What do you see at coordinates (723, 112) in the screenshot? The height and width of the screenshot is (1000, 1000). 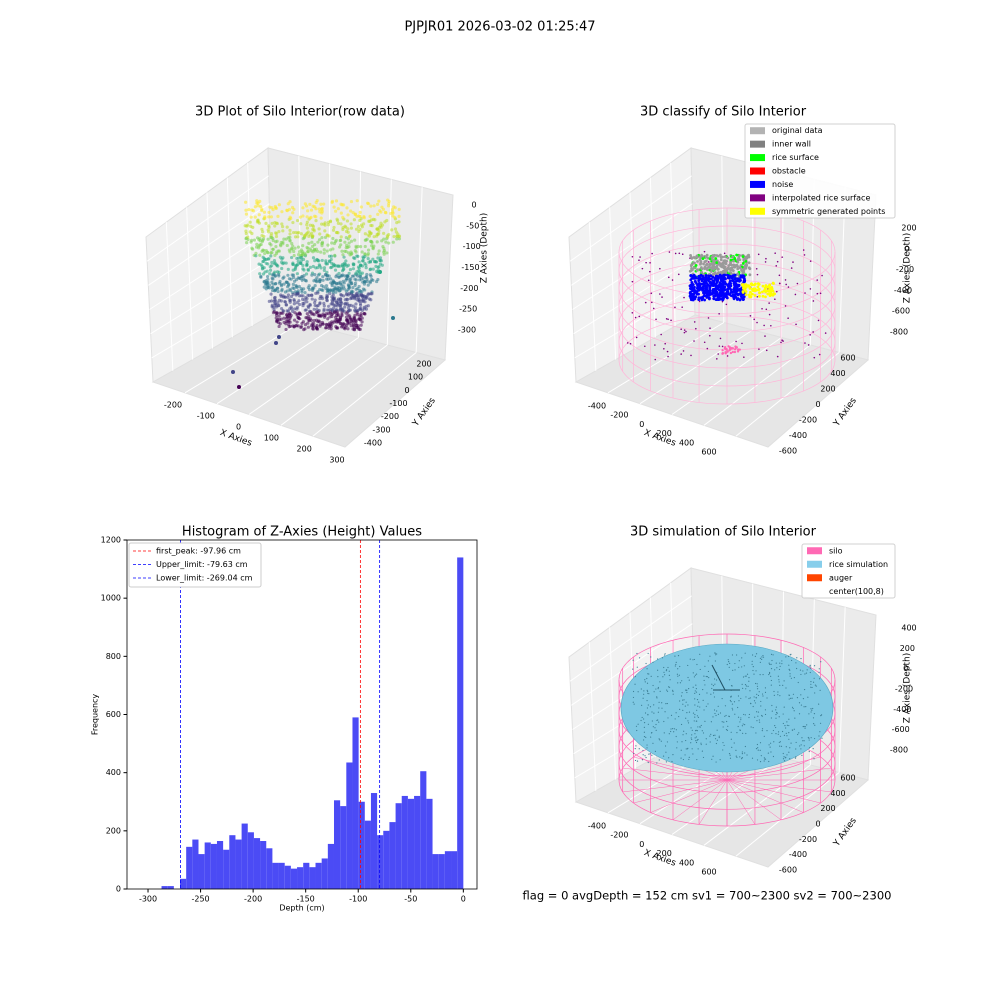 I see `panel-title: 3D classify of Silo Interior` at bounding box center [723, 112].